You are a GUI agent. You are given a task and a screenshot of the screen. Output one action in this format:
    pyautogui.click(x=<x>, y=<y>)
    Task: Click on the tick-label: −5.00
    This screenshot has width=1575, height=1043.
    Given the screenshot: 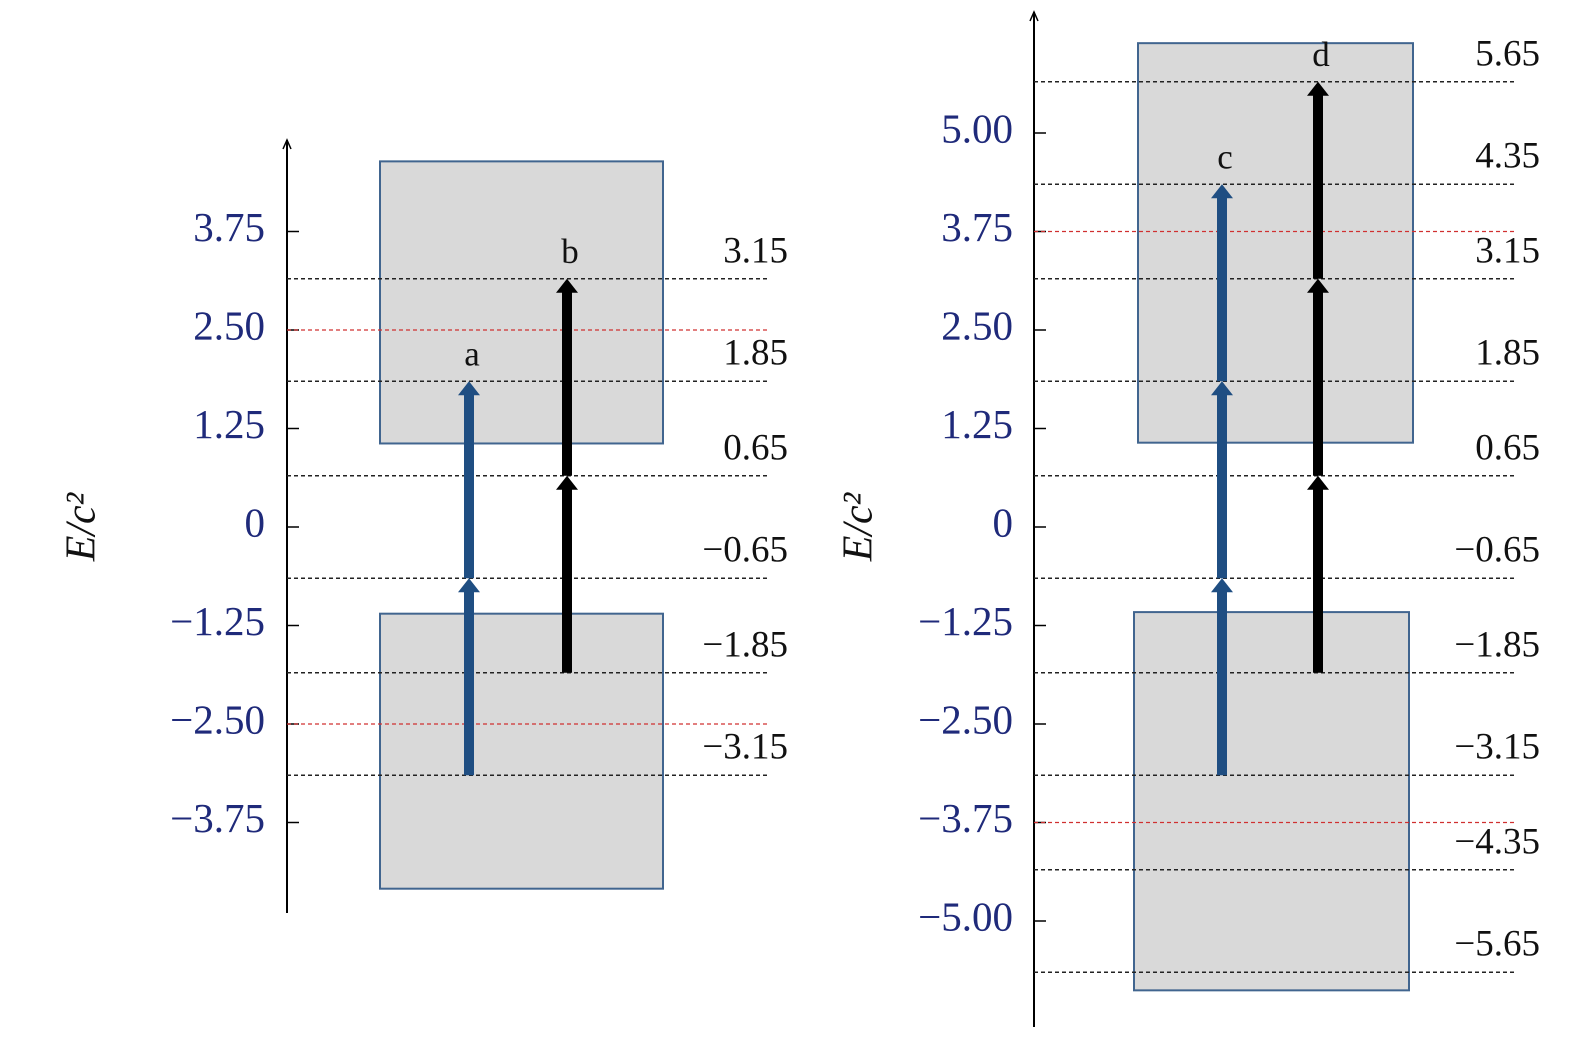 What is the action you would take?
    pyautogui.click(x=965, y=916)
    